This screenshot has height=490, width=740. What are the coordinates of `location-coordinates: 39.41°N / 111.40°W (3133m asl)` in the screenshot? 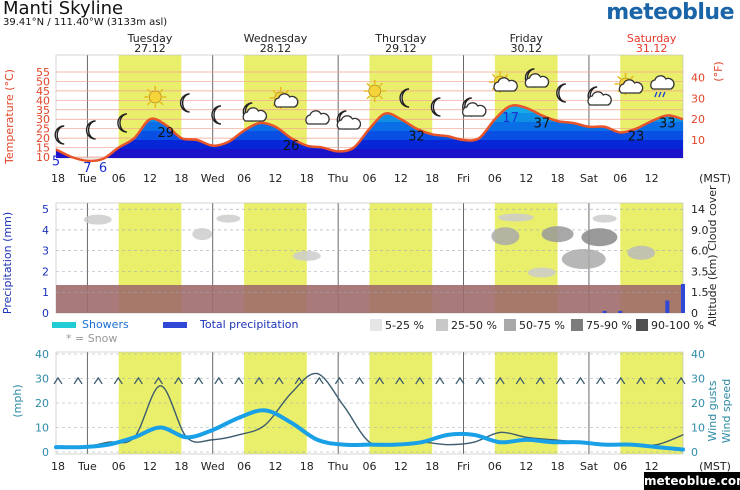 It's located at (85, 22).